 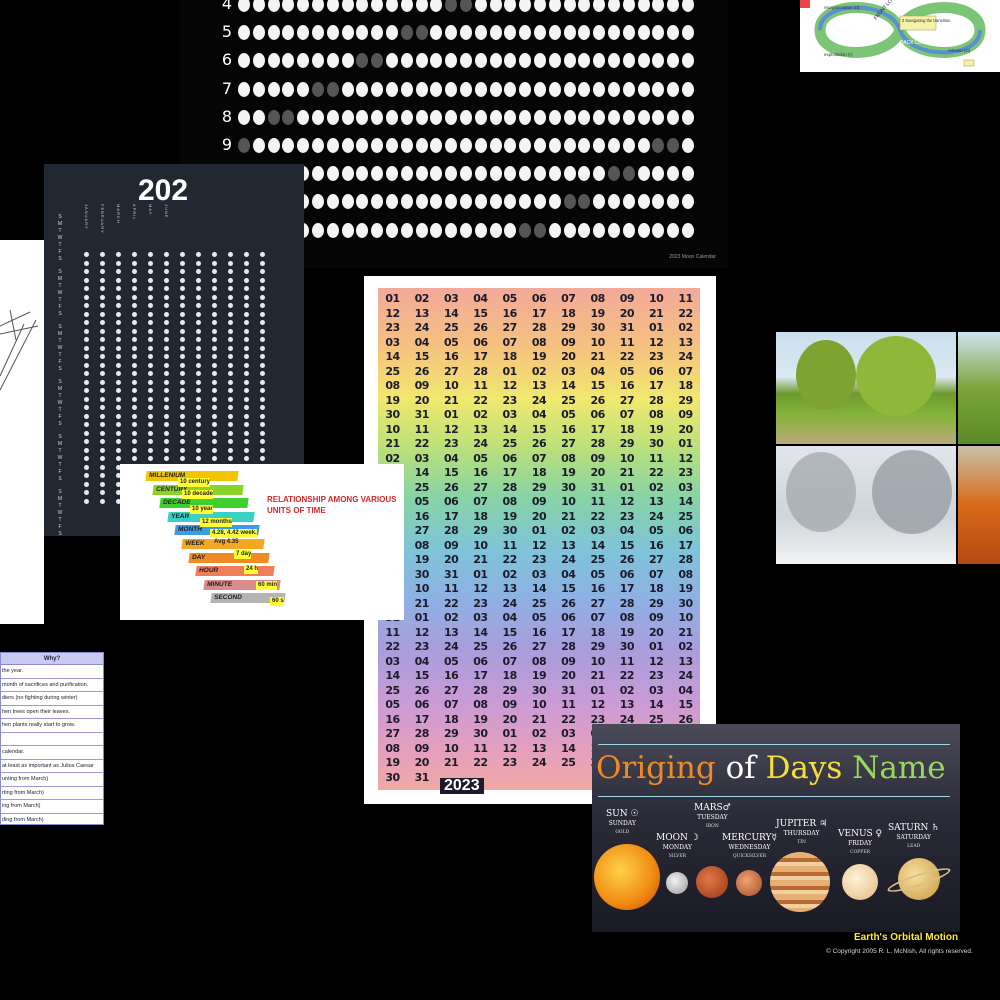 What do you see at coordinates (888, 448) in the screenshot?
I see `four-seasons-photo` at bounding box center [888, 448].